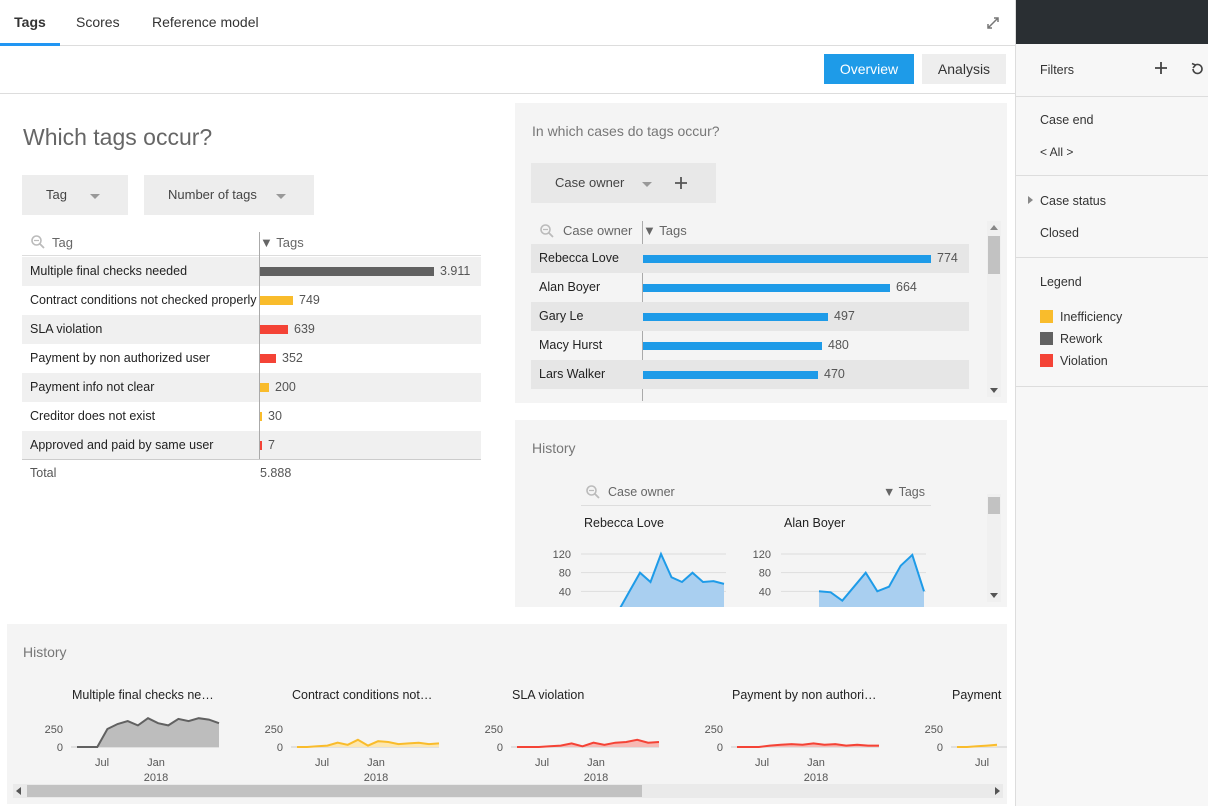 The height and width of the screenshot is (806, 1208). I want to click on case-owner-label: Lars Walker, so click(572, 374).